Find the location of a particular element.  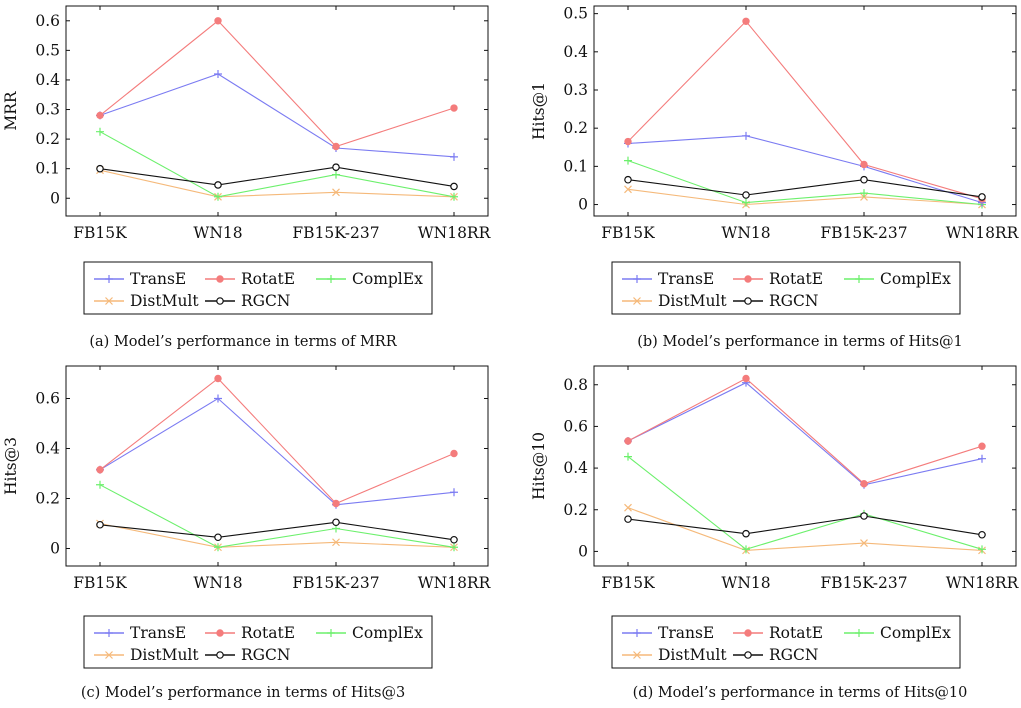

y-tick-label: 0.8 is located at coordinates (575, 385).